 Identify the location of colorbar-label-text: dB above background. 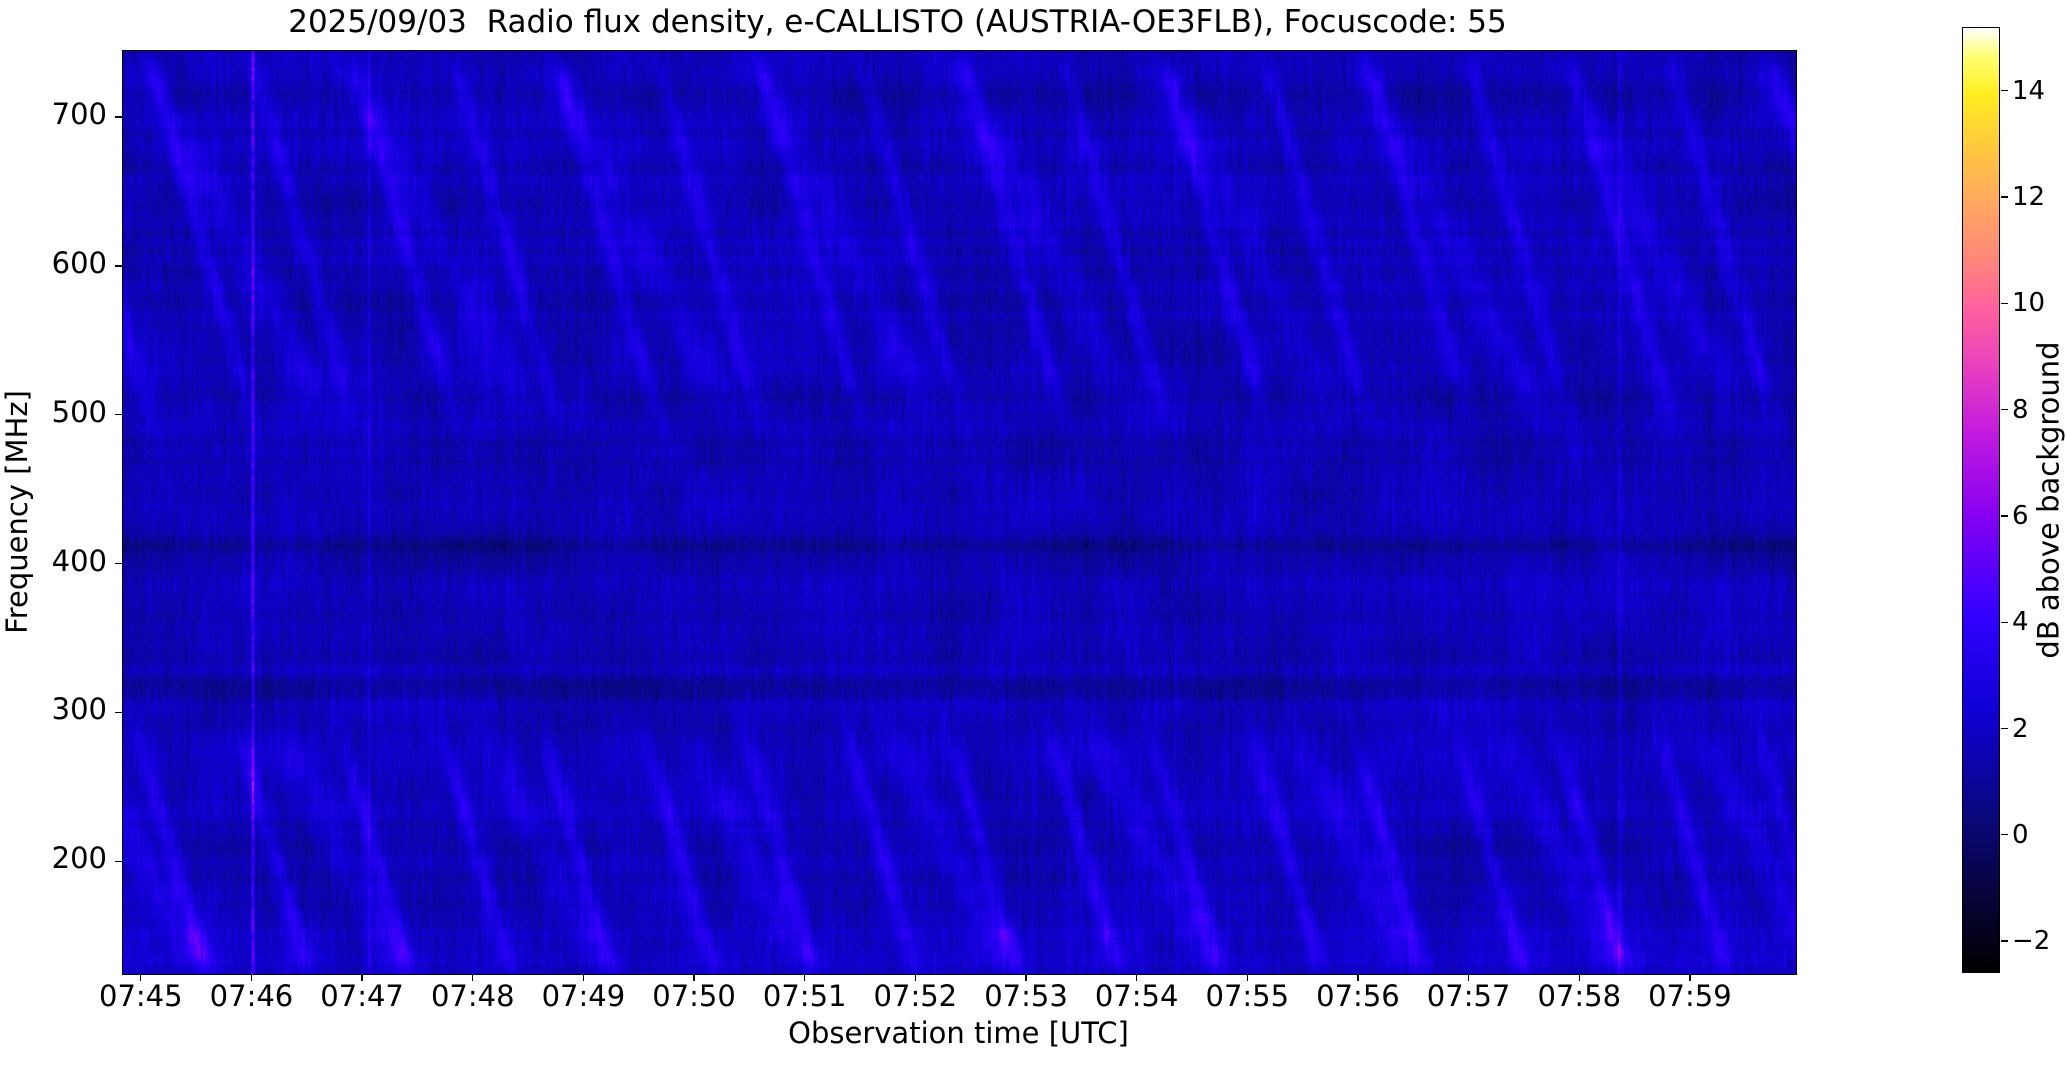
(2049, 500).